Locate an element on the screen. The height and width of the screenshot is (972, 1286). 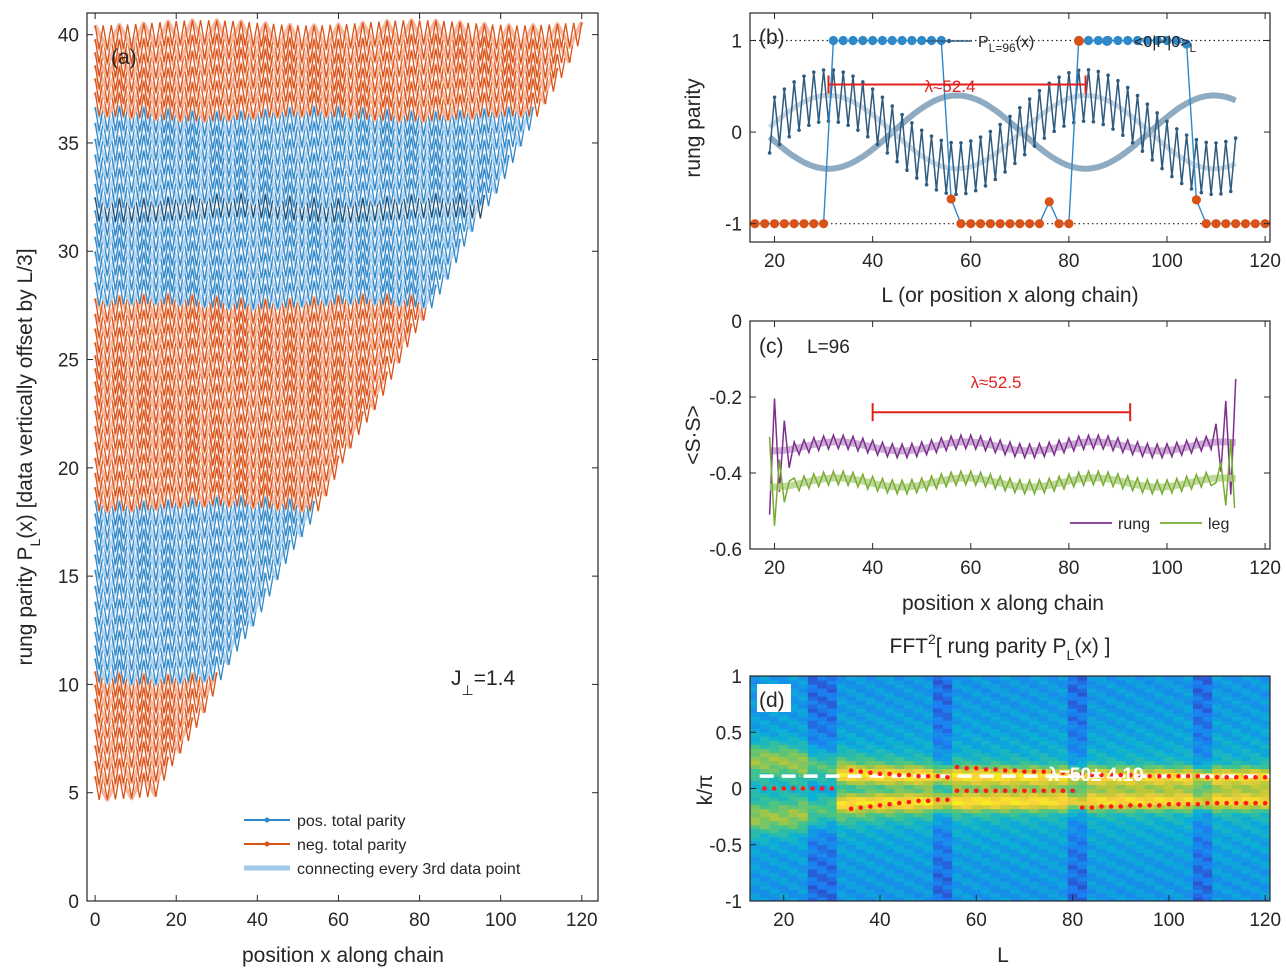
legend-expect-label: <0|P|0>L is located at coordinates (1165, 44).